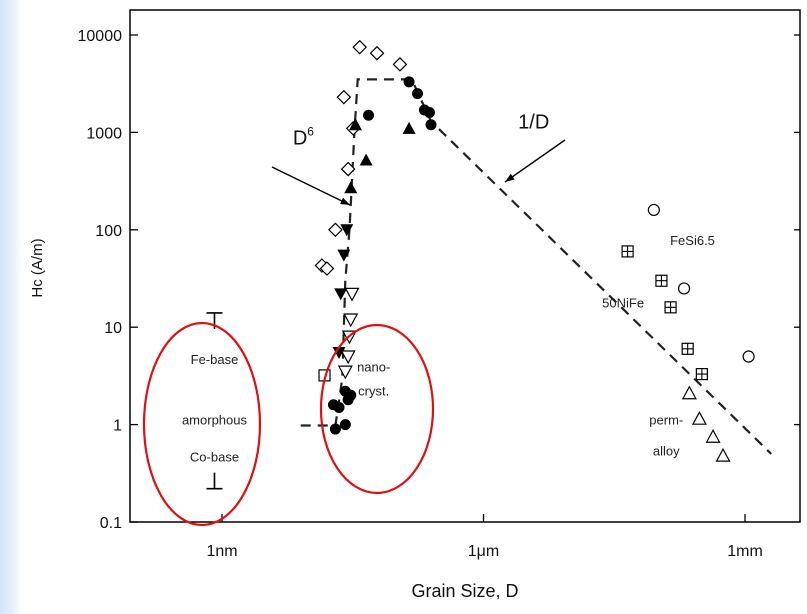 Image resolution: width=807 pixels, height=614 pixels. Describe the element at coordinates (37, 267) in the screenshot. I see `y-axis-label: Hc (A/m)` at that location.